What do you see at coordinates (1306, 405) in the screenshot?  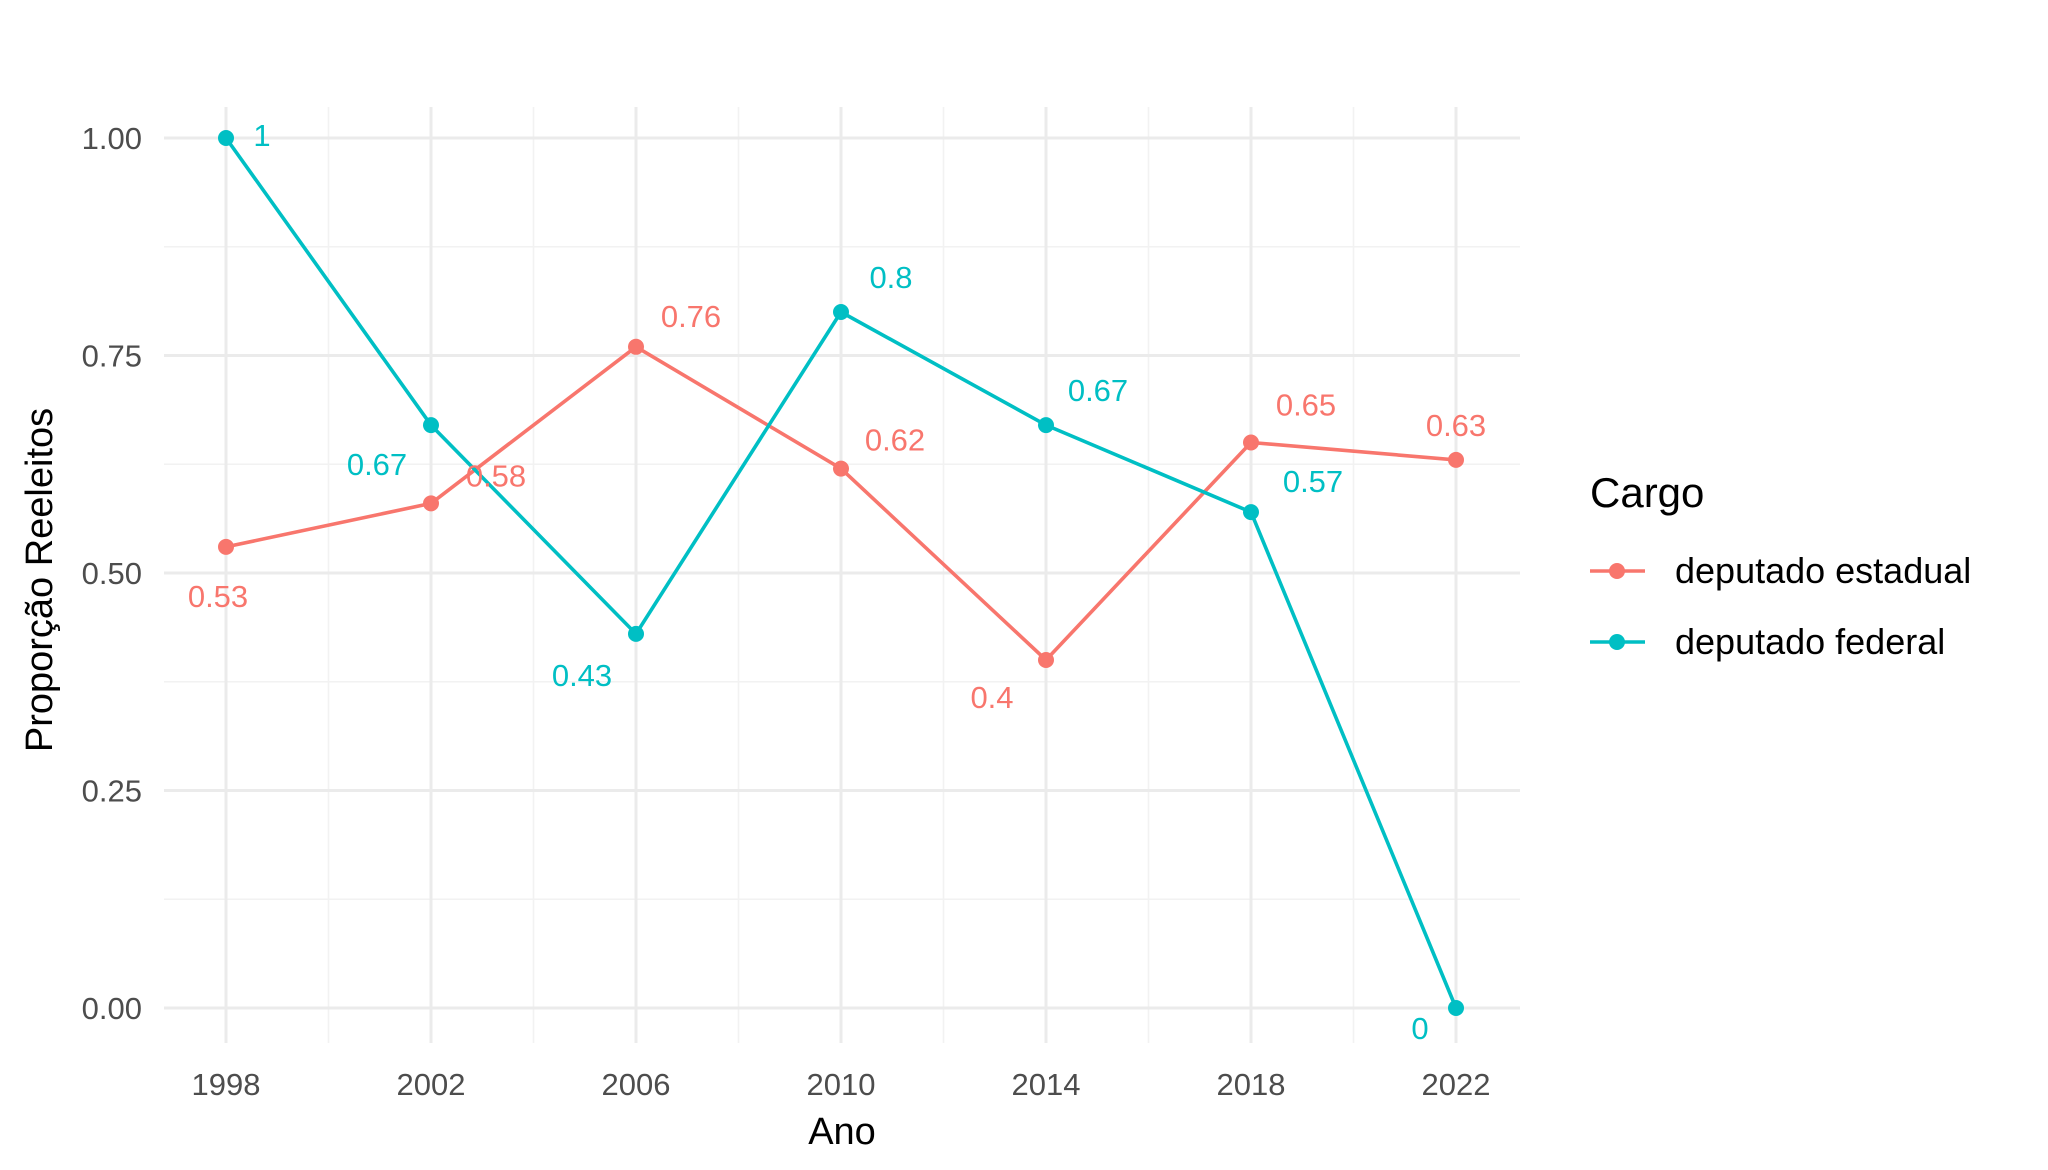 I see `data-label-deputado-estadual: 0.65` at bounding box center [1306, 405].